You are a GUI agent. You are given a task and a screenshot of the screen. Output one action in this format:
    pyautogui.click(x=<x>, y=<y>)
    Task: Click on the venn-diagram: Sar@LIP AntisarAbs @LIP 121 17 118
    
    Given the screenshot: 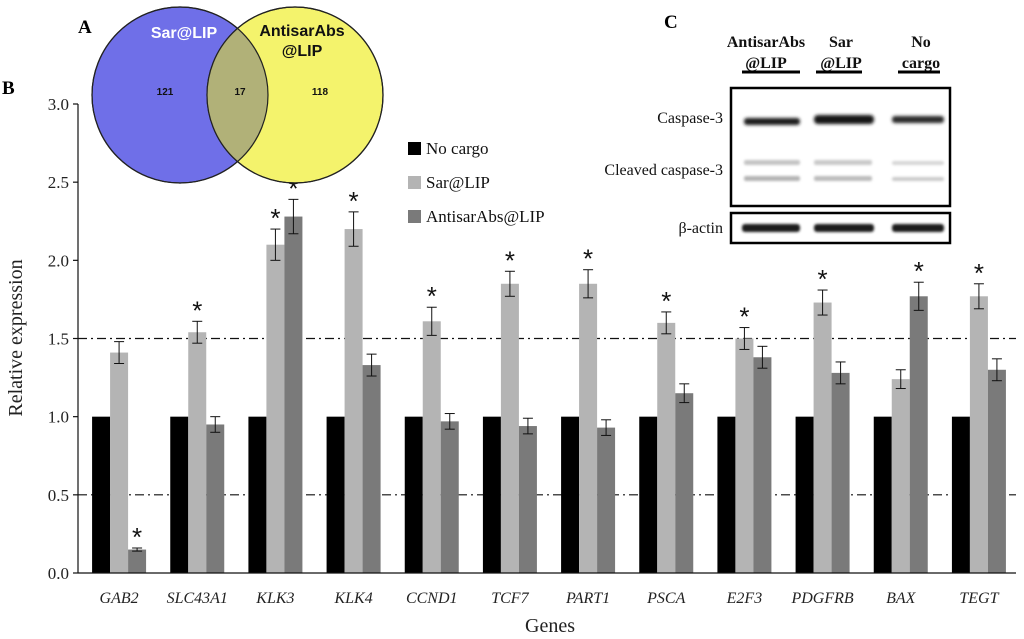 What is the action you would take?
    pyautogui.click(x=237, y=95)
    